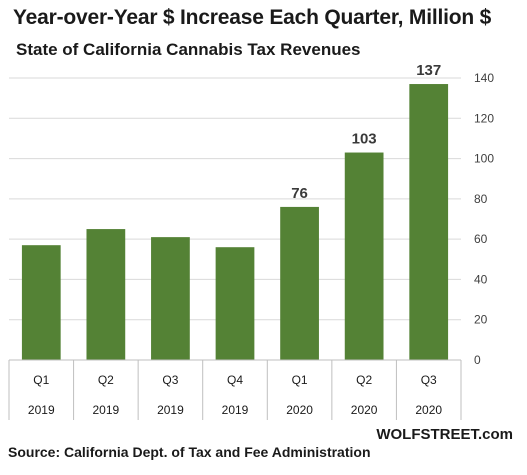 The image size is (527, 475). Describe the element at coordinates (481, 320) in the screenshot. I see `y-tick-label: 20` at that location.